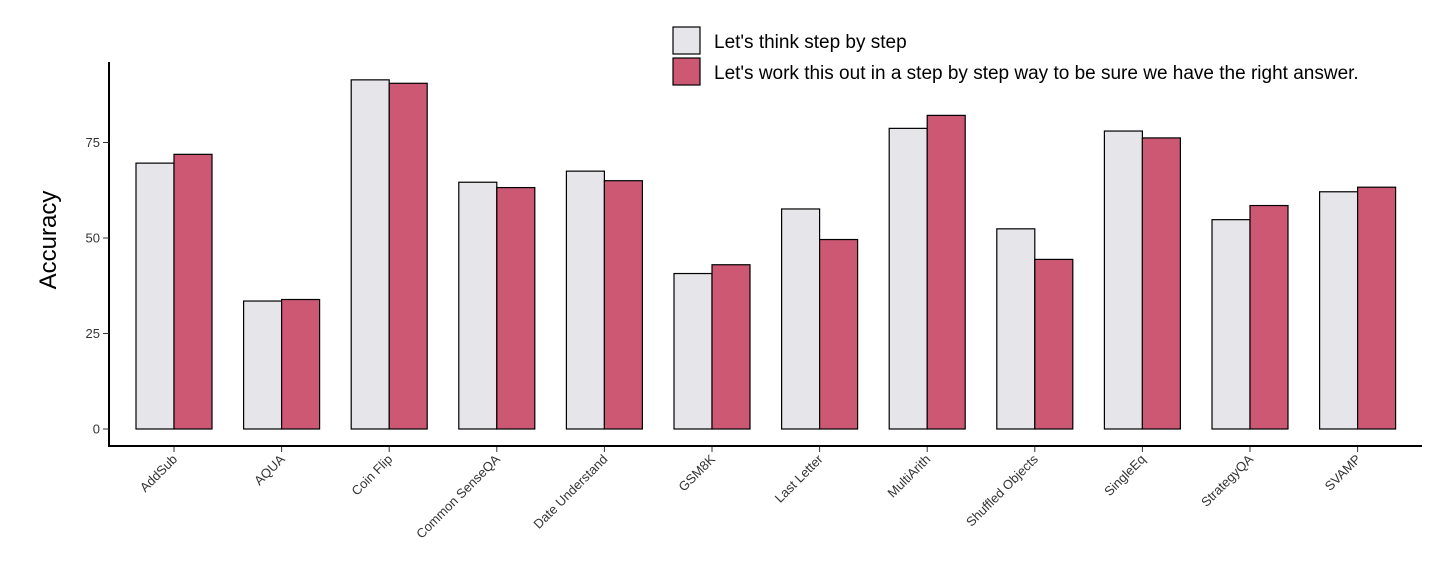 This screenshot has width=1456, height=574. What do you see at coordinates (408, 256) in the screenshot?
I see `bar-work-out-coin-flip` at bounding box center [408, 256].